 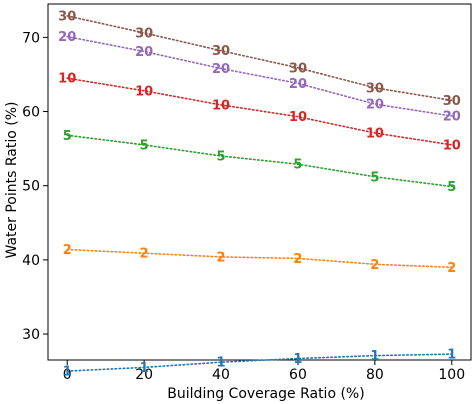 What do you see at coordinates (375, 375) in the screenshot?
I see `x-tick-label: 80` at bounding box center [375, 375].